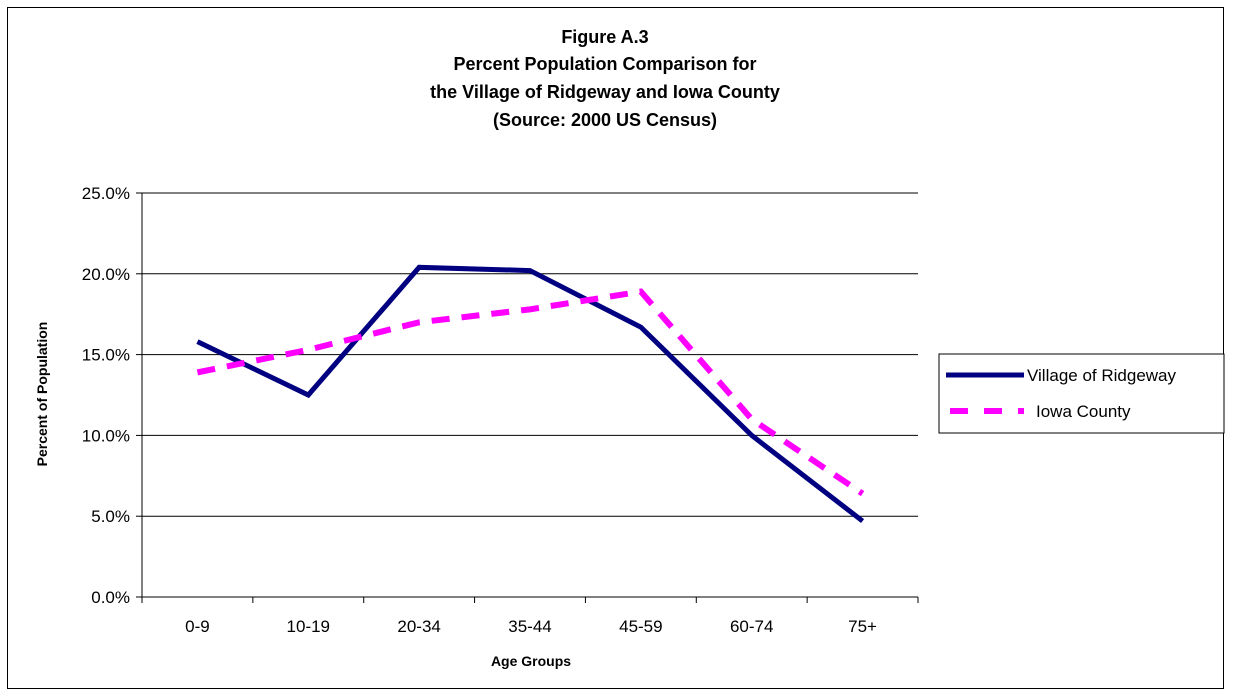 The image size is (1233, 698). I want to click on title-line-2: Percent Population Comparison for, so click(604, 64).